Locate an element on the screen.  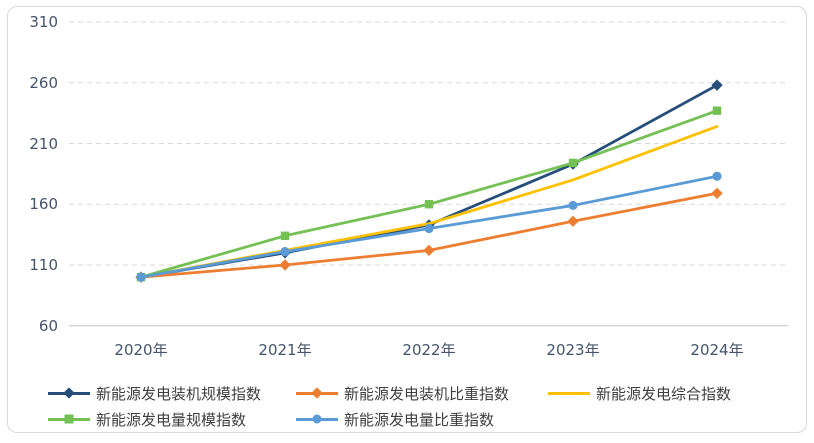
y-tick-label: 310 is located at coordinates (43, 22).